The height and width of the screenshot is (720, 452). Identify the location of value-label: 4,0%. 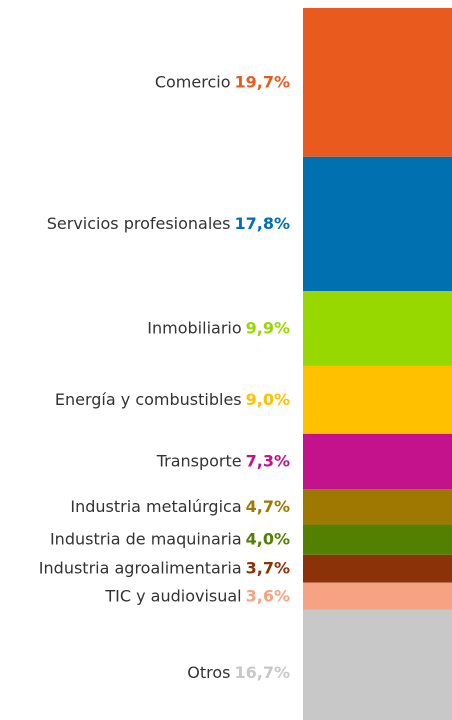
(268, 538).